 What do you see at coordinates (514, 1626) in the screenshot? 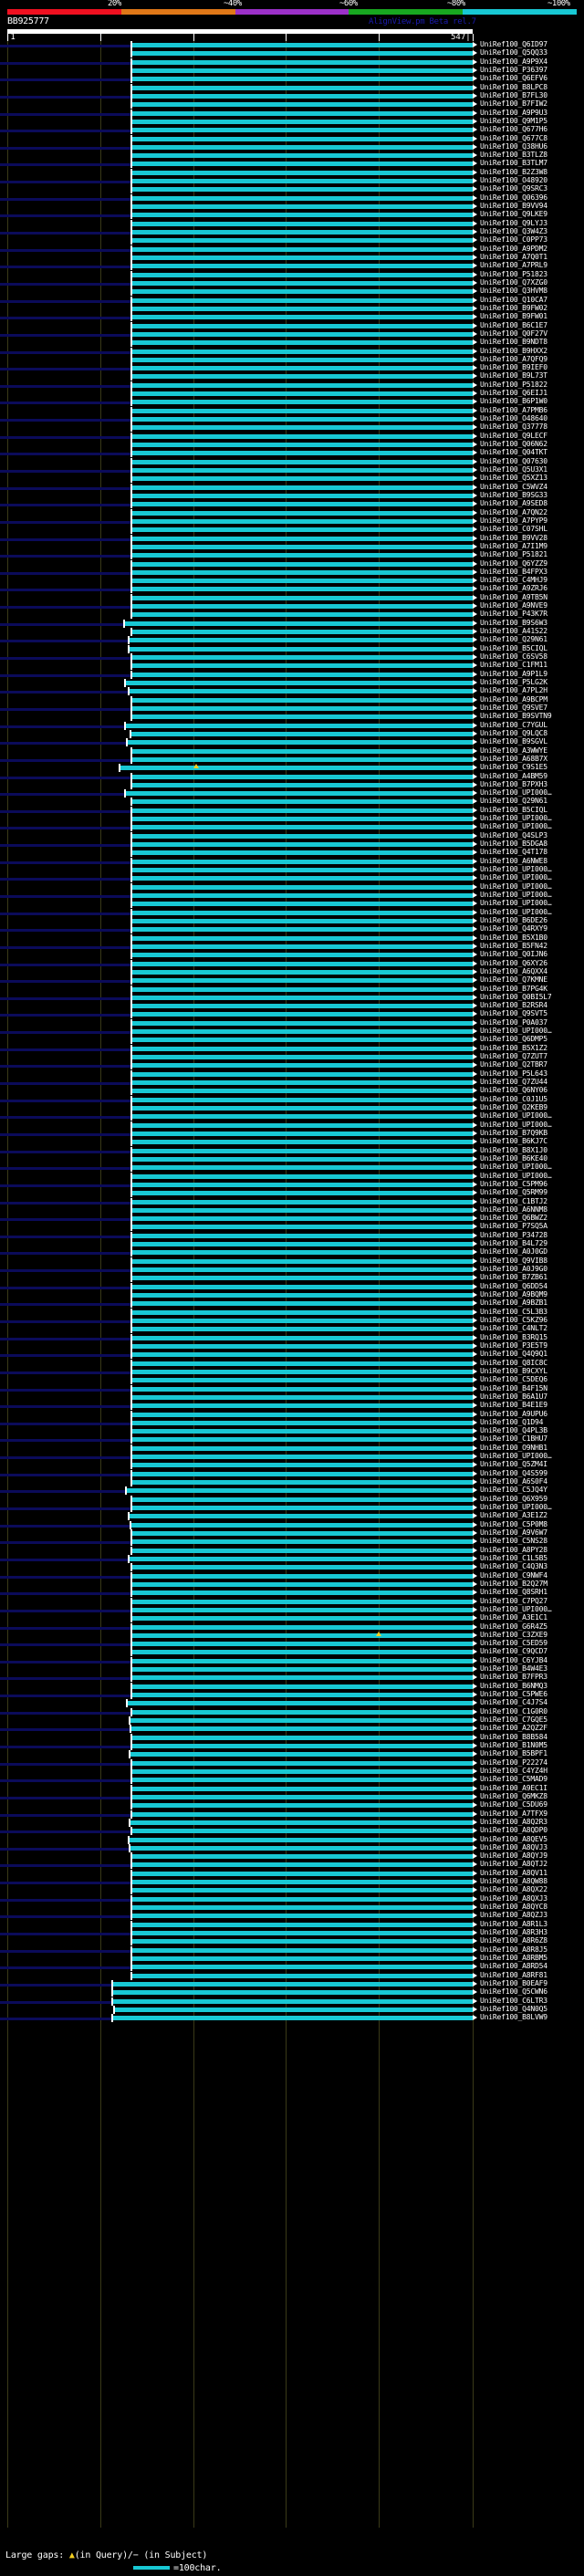
I see `hit-accession-label: UniRef100_G6R4Z5` at bounding box center [514, 1626].